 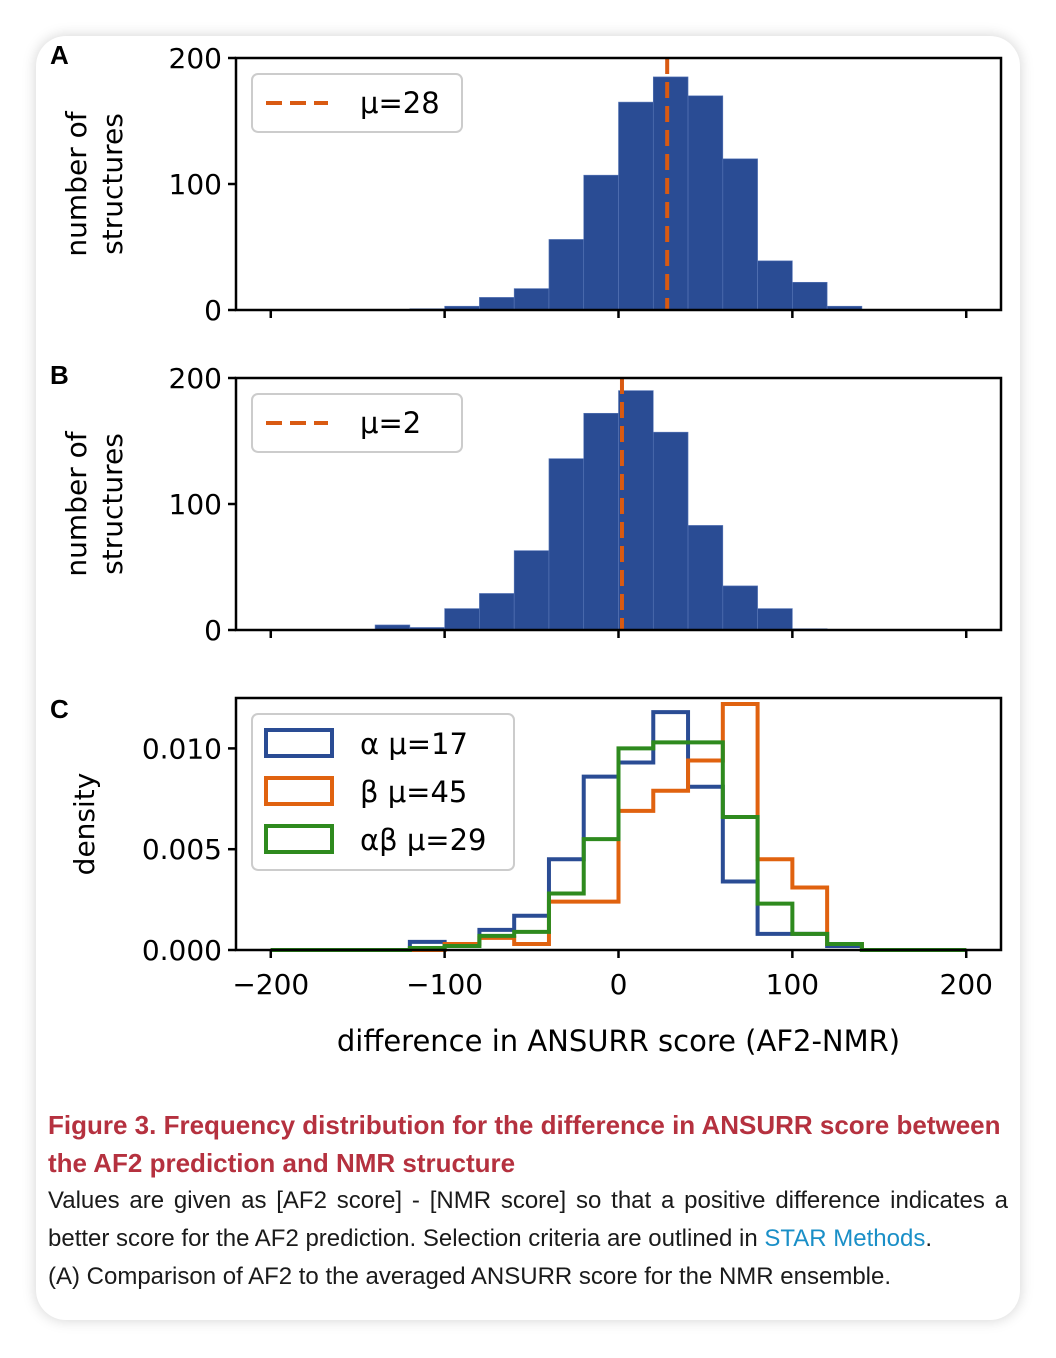 I want to click on y-tick-label: 0.005, so click(x=182, y=849).